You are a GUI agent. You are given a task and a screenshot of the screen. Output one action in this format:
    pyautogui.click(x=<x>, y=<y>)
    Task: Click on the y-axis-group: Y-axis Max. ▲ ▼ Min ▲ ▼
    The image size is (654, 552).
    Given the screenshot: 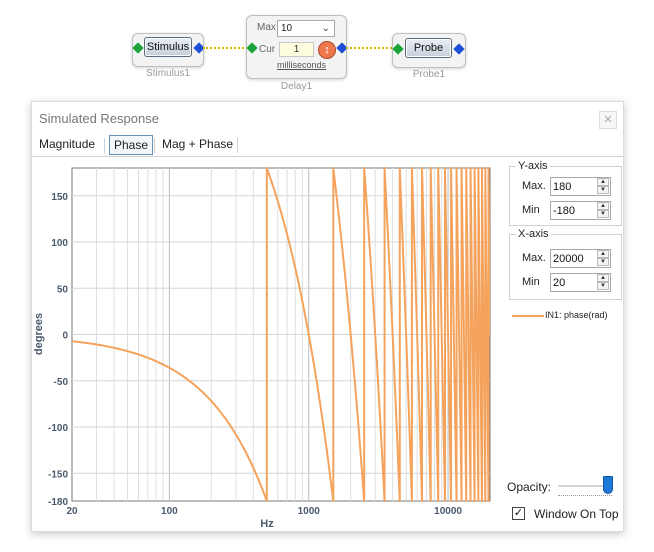 What is the action you would take?
    pyautogui.click(x=565, y=193)
    